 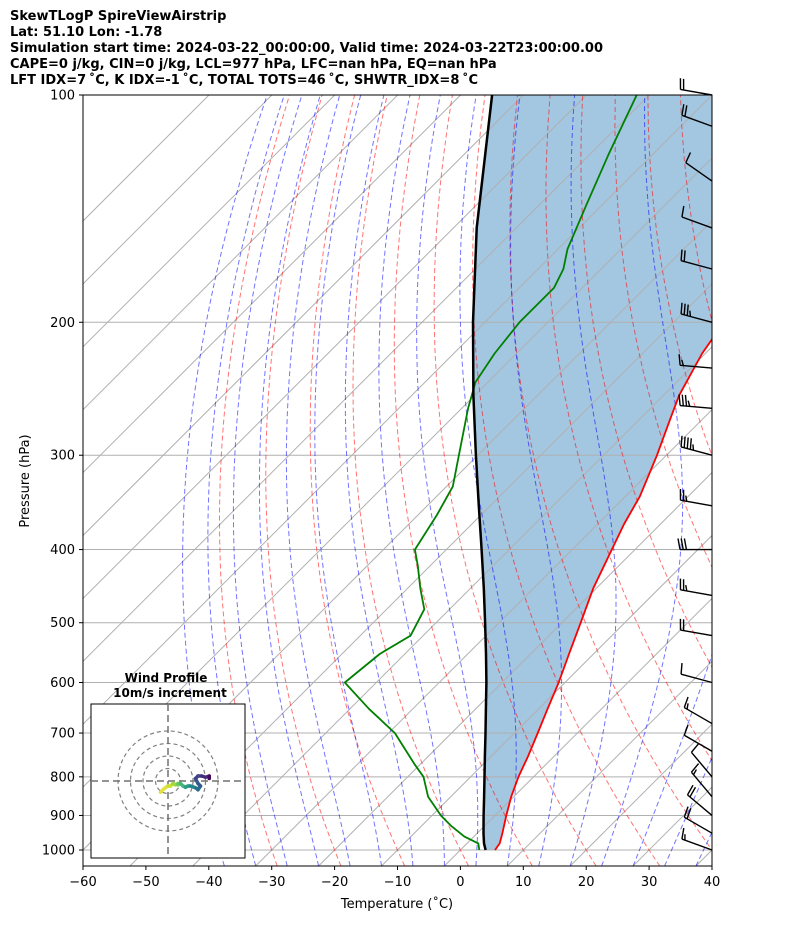 I want to click on x-axis-label: Temperature (˚C), so click(x=396, y=904).